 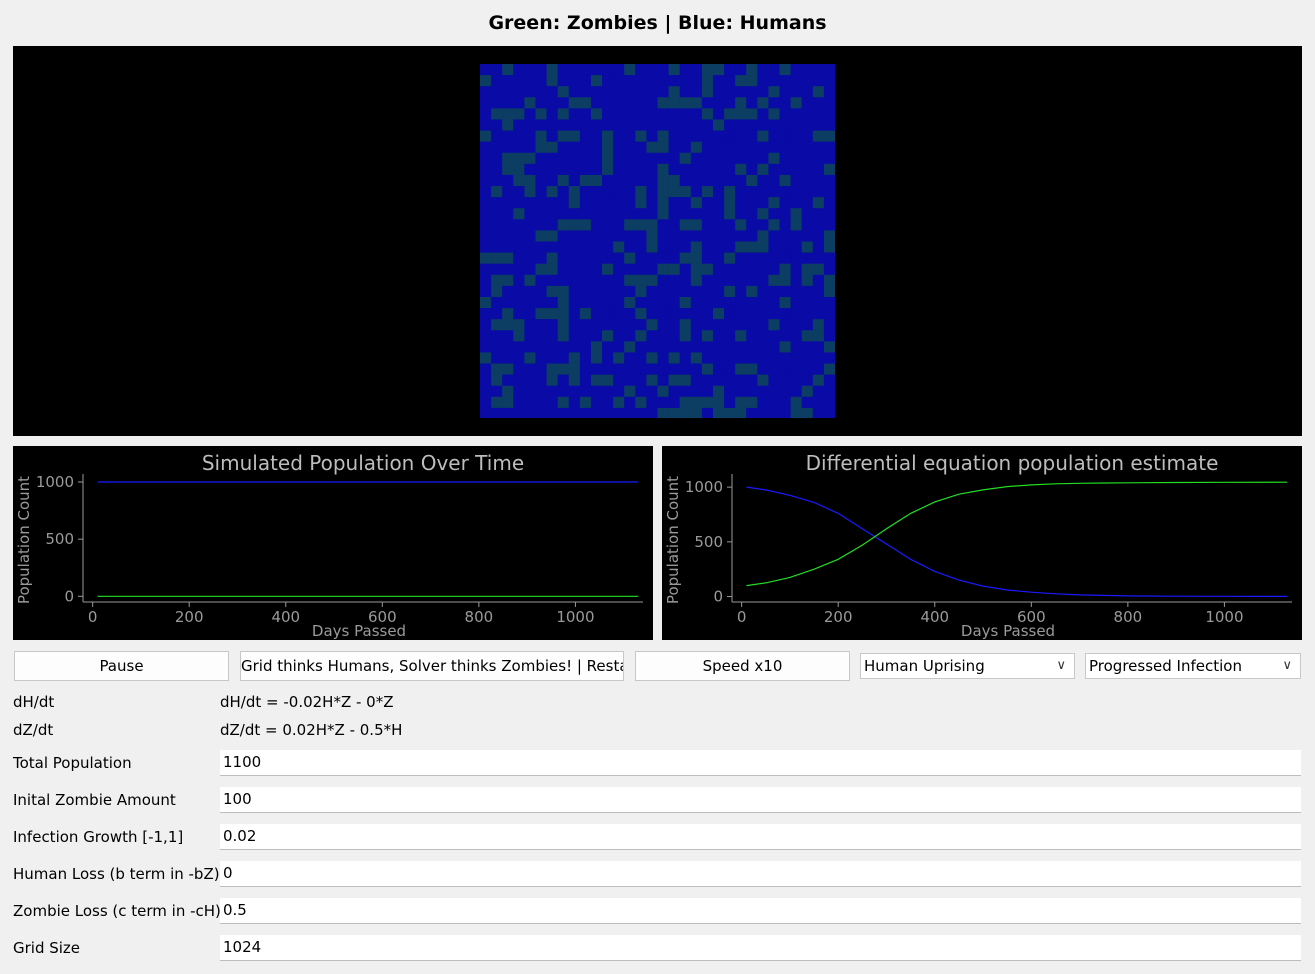 What do you see at coordinates (760, 874) in the screenshot?
I see `human-loss-input: 0` at bounding box center [760, 874].